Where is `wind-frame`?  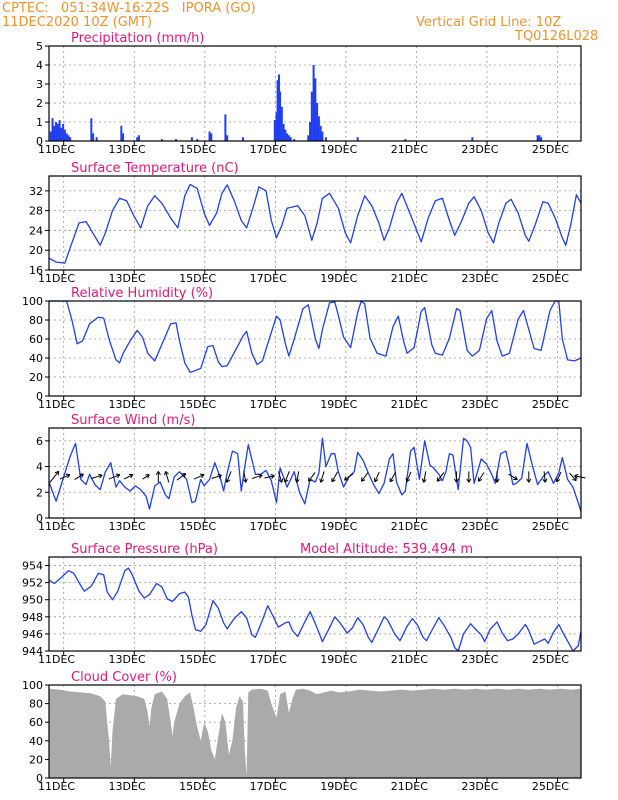 wind-frame is located at coordinates (315, 473).